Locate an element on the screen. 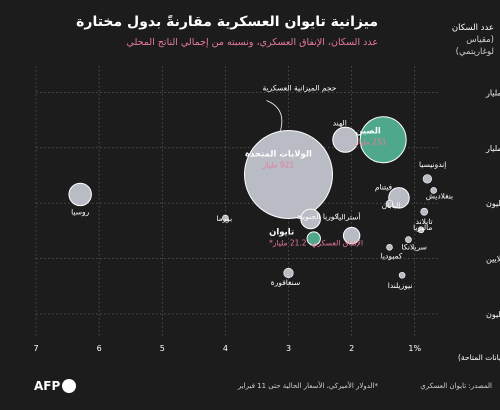 The width and height of the screenshot is (500, 410). bubble-label: بورما is located at coordinates (224, 218).